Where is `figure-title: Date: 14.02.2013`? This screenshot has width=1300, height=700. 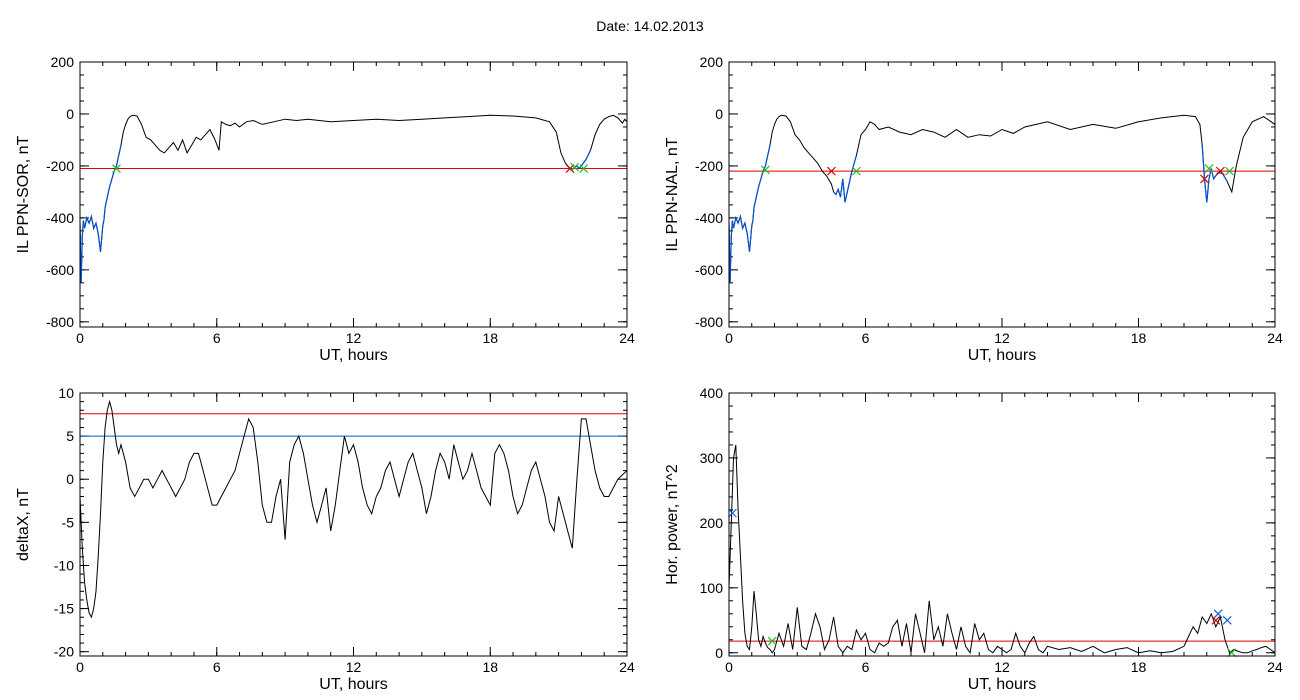
figure-title: Date: 14.02.2013 is located at coordinates (650, 26).